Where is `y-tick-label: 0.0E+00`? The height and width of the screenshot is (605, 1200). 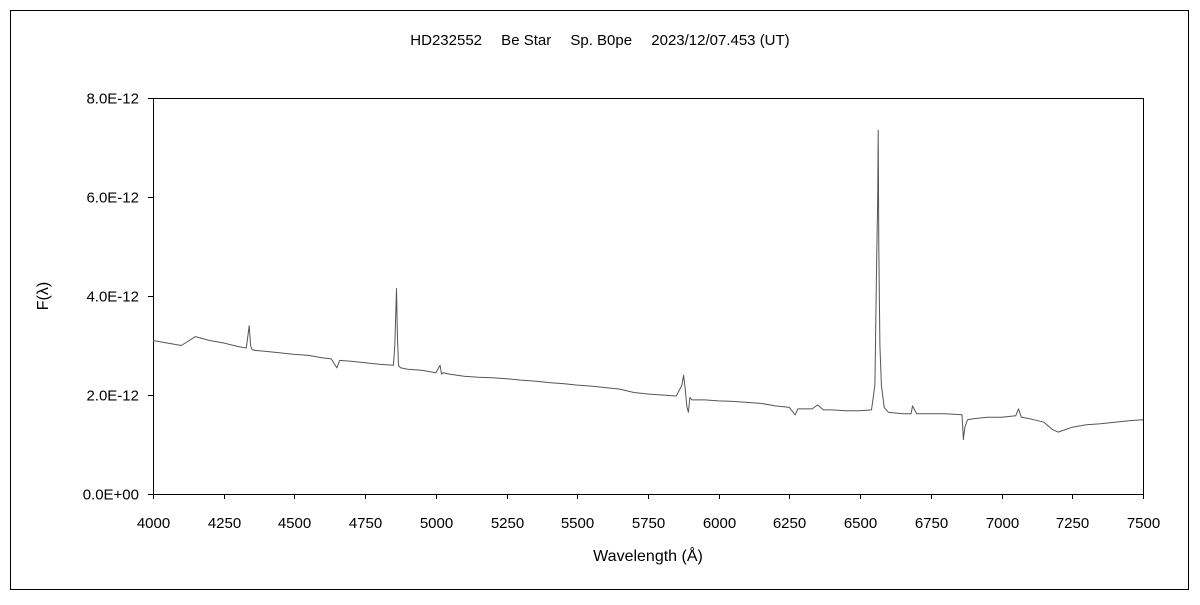
y-tick-label: 0.0E+00 is located at coordinates (111, 495).